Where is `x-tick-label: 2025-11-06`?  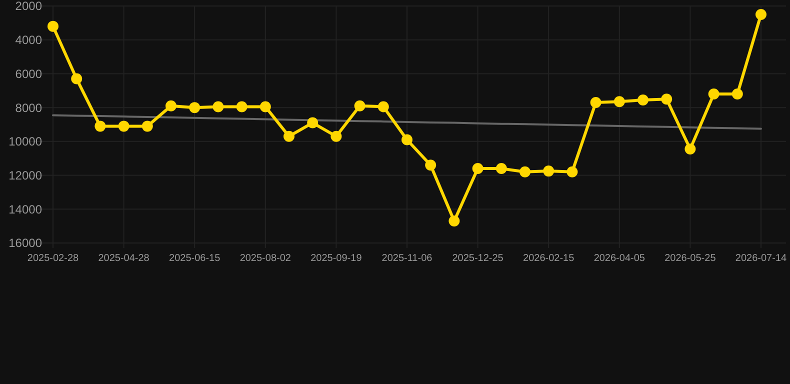 x-tick-label: 2025-11-06 is located at coordinates (407, 258).